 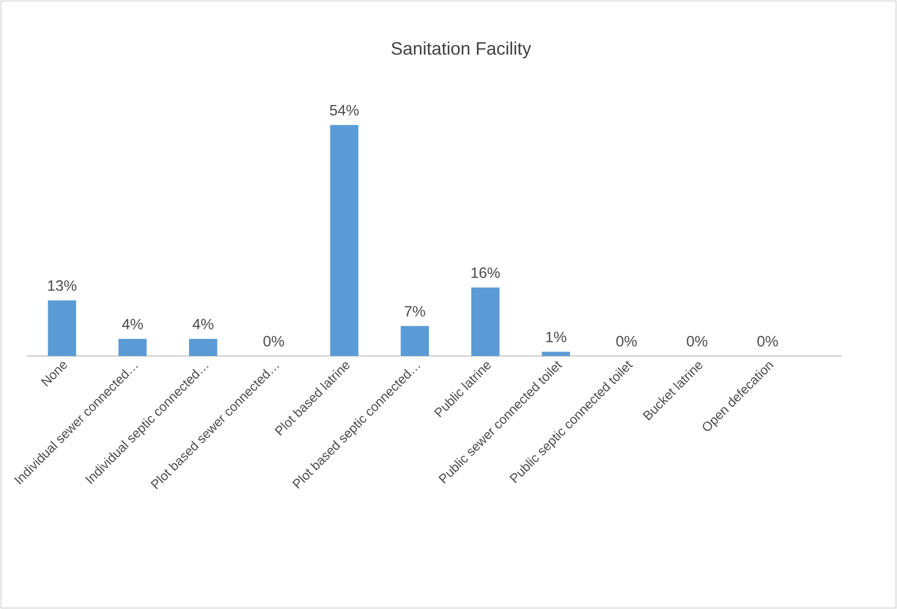 What do you see at coordinates (344, 110) in the screenshot?
I see `data-label: 54%` at bounding box center [344, 110].